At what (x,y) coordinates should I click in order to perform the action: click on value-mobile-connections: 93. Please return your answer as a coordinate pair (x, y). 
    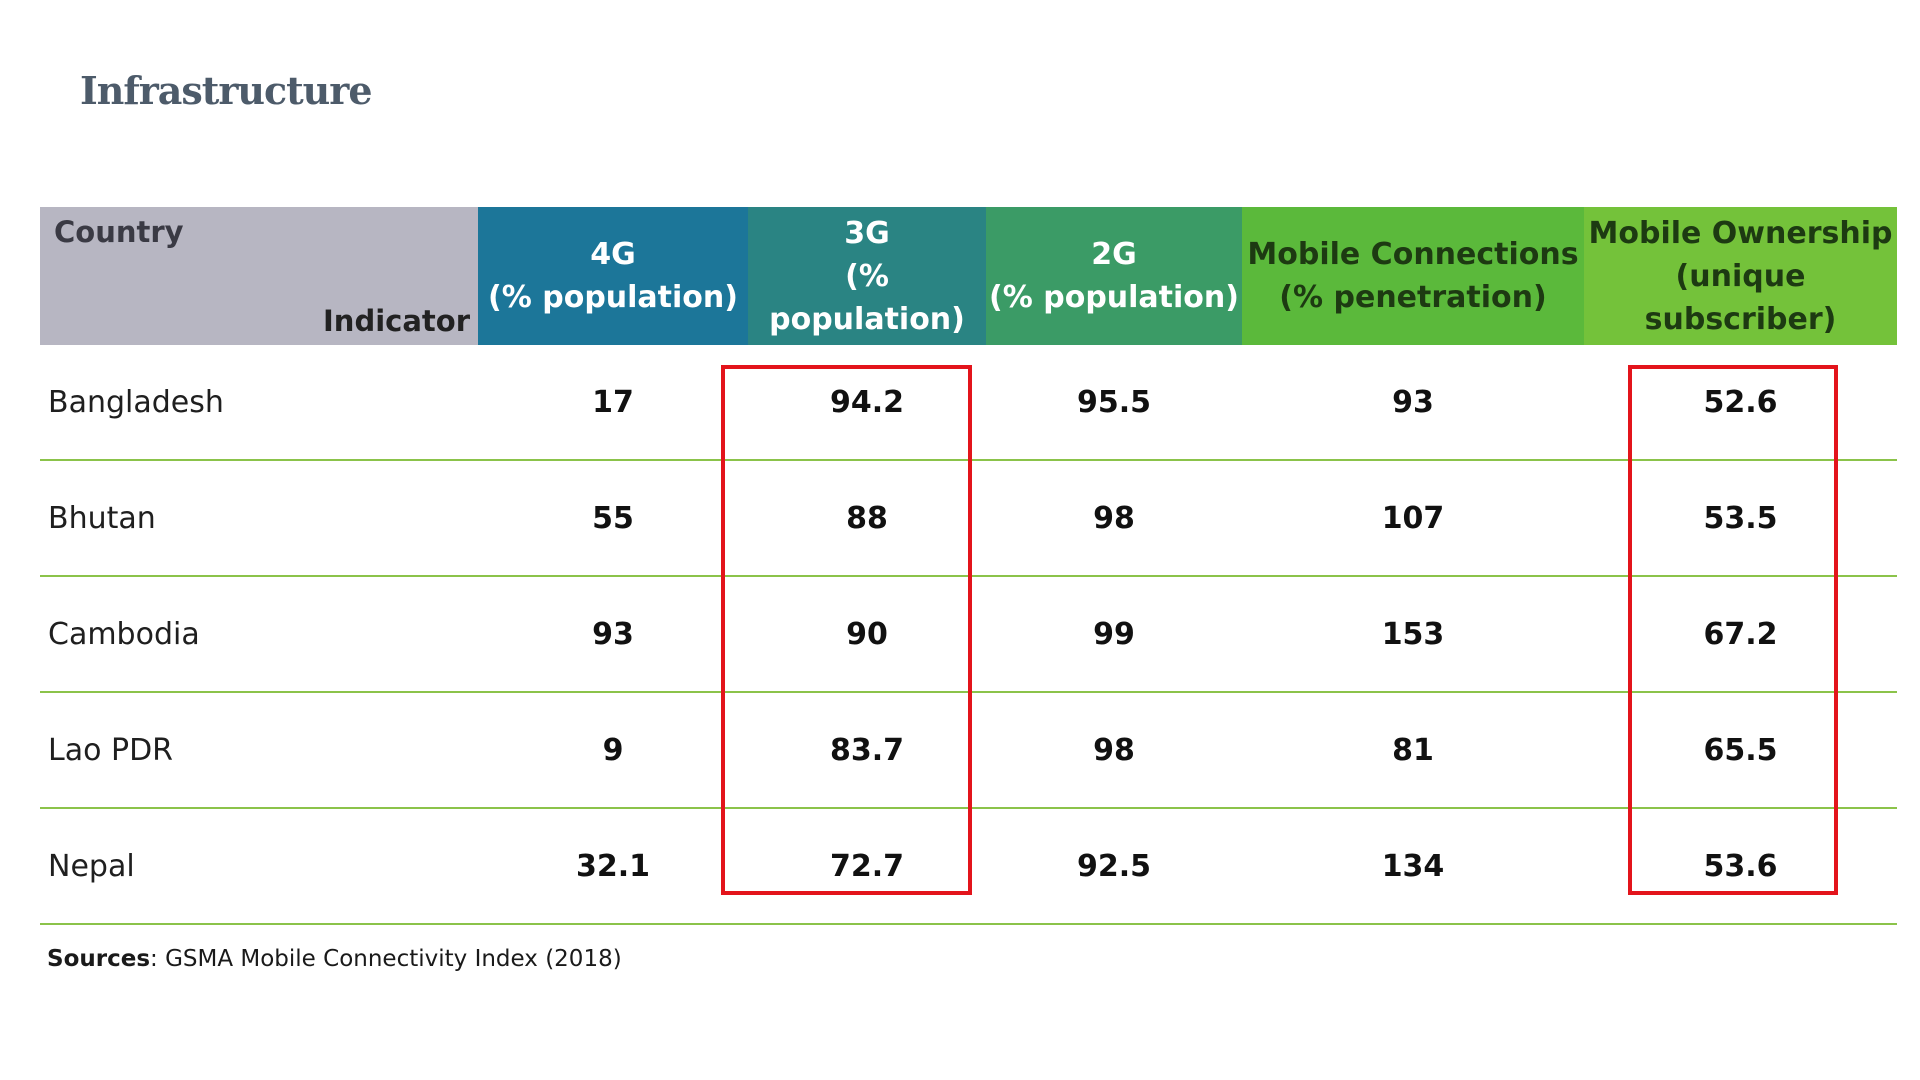
    Looking at the image, I should click on (1413, 403).